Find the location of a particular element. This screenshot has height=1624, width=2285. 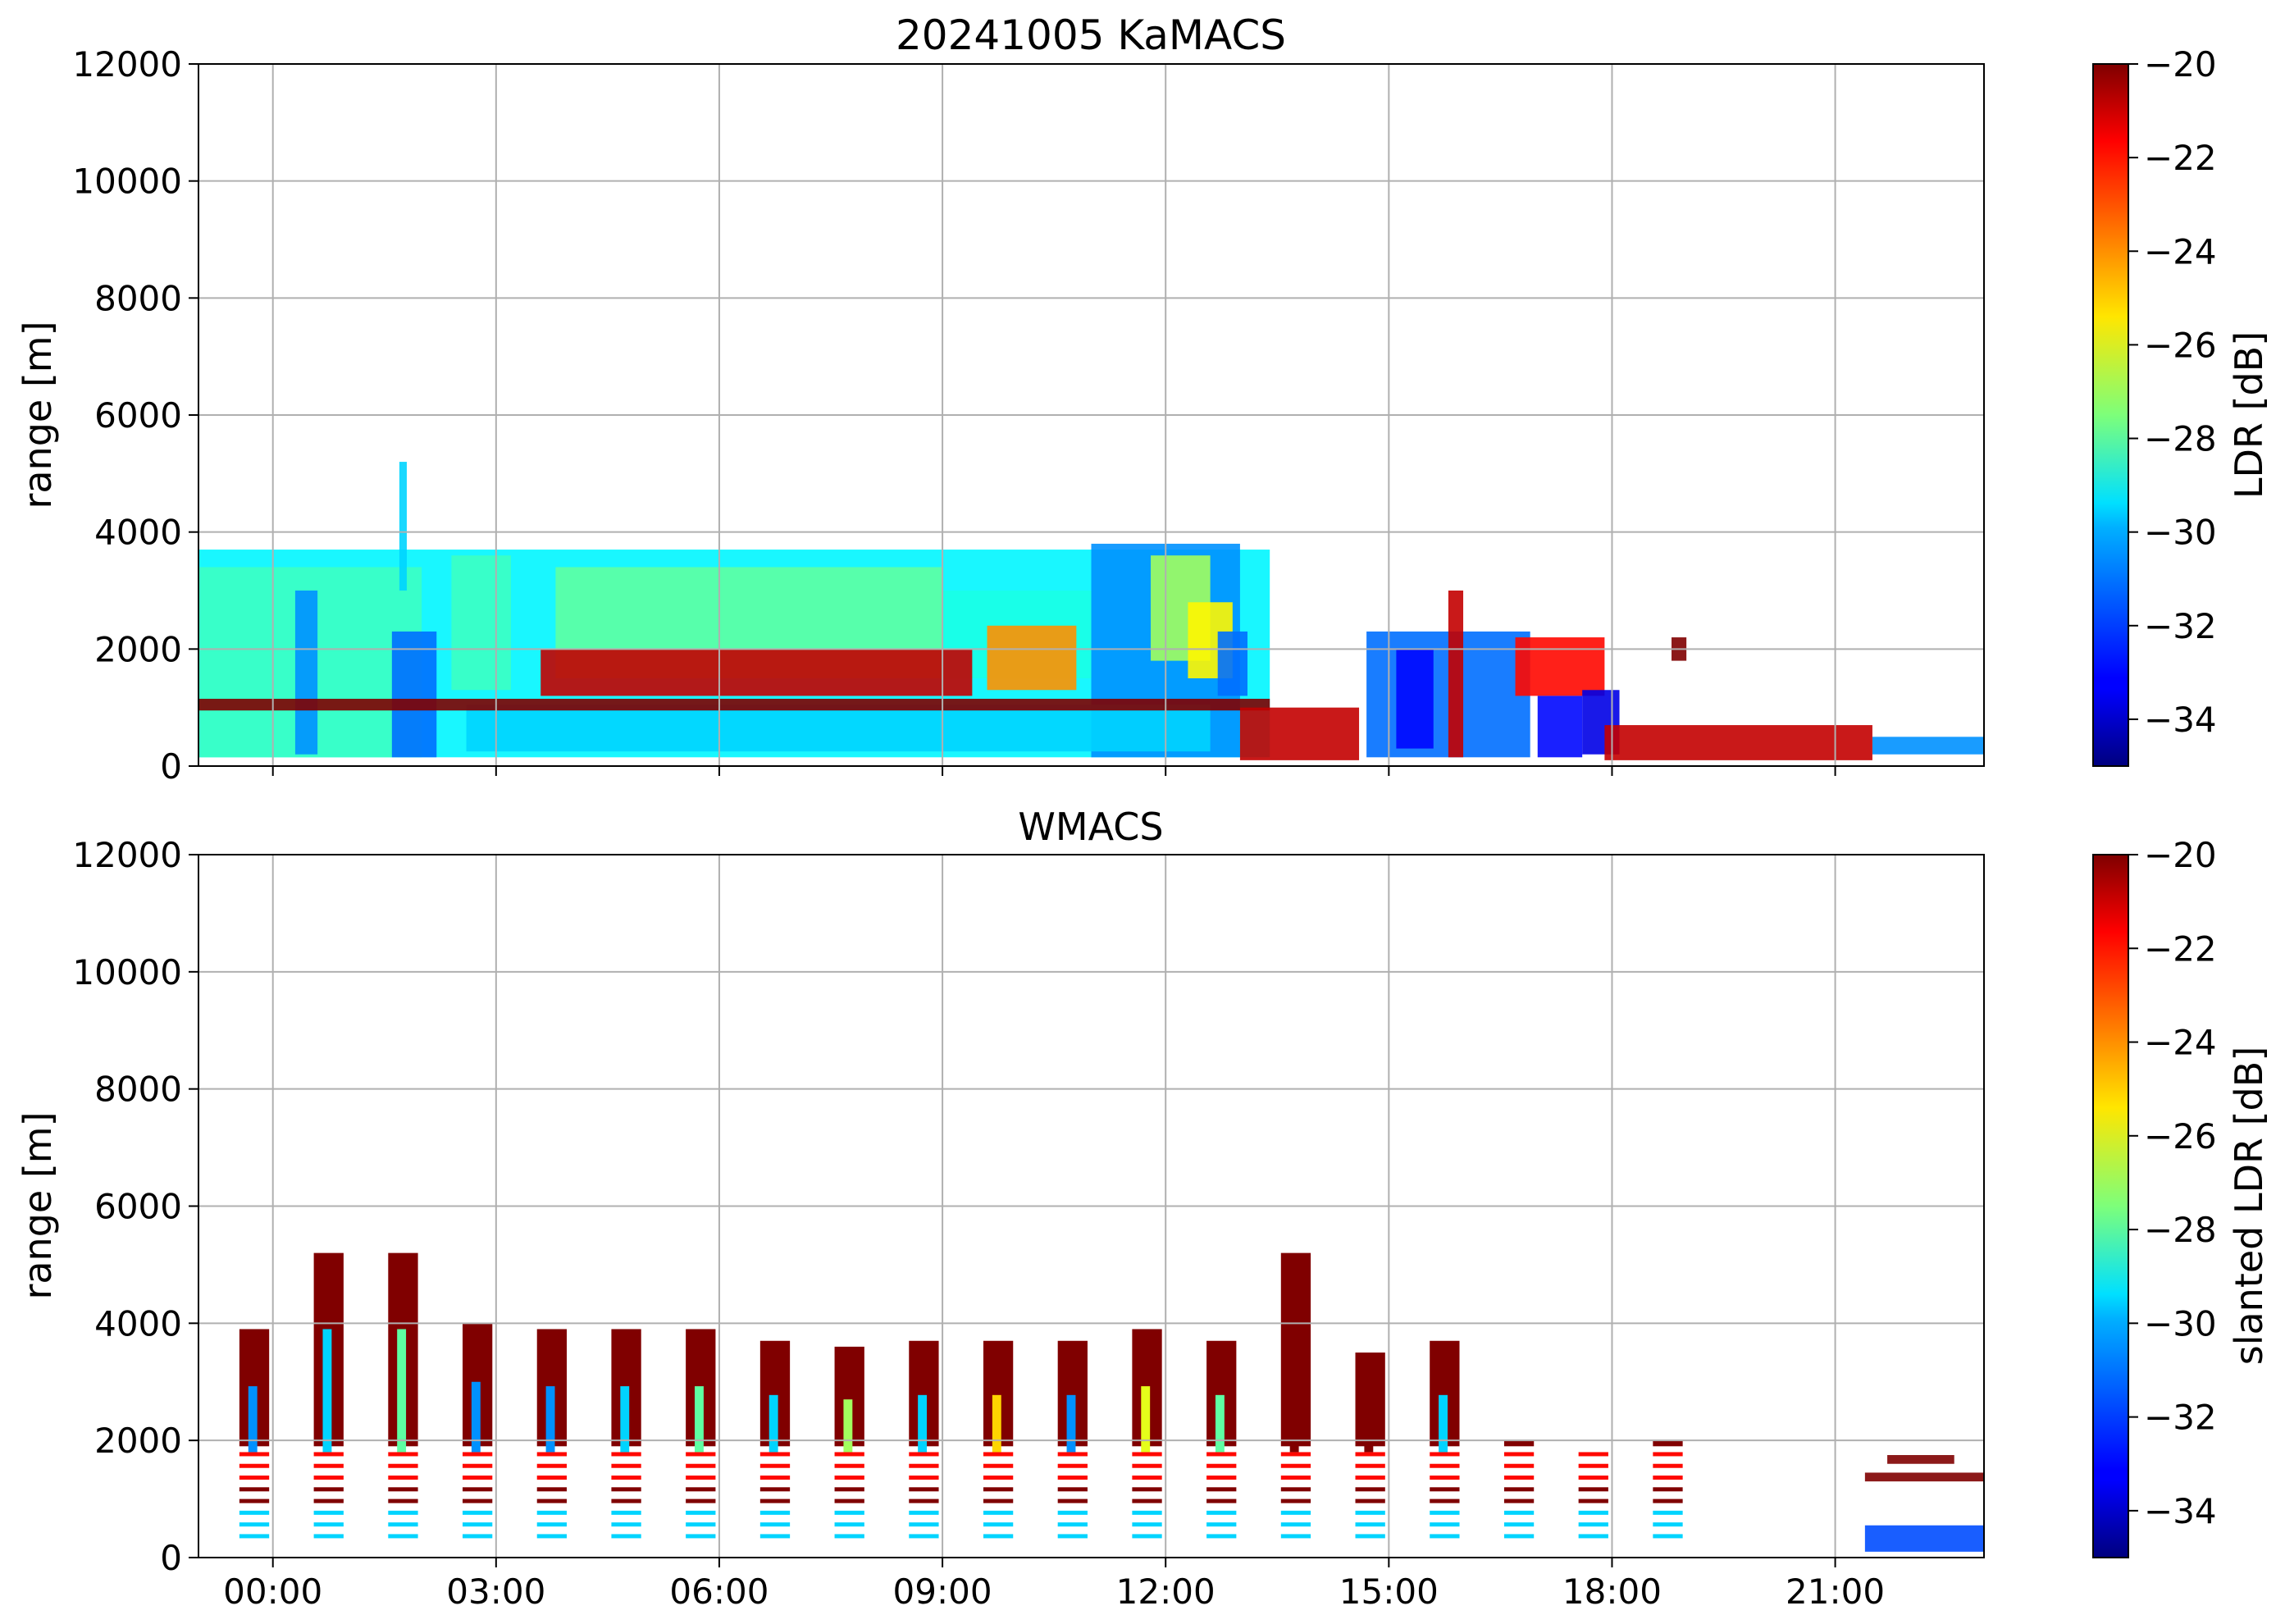

bottom-colorbar-tick-label-7: −20 is located at coordinates (2181, 855).